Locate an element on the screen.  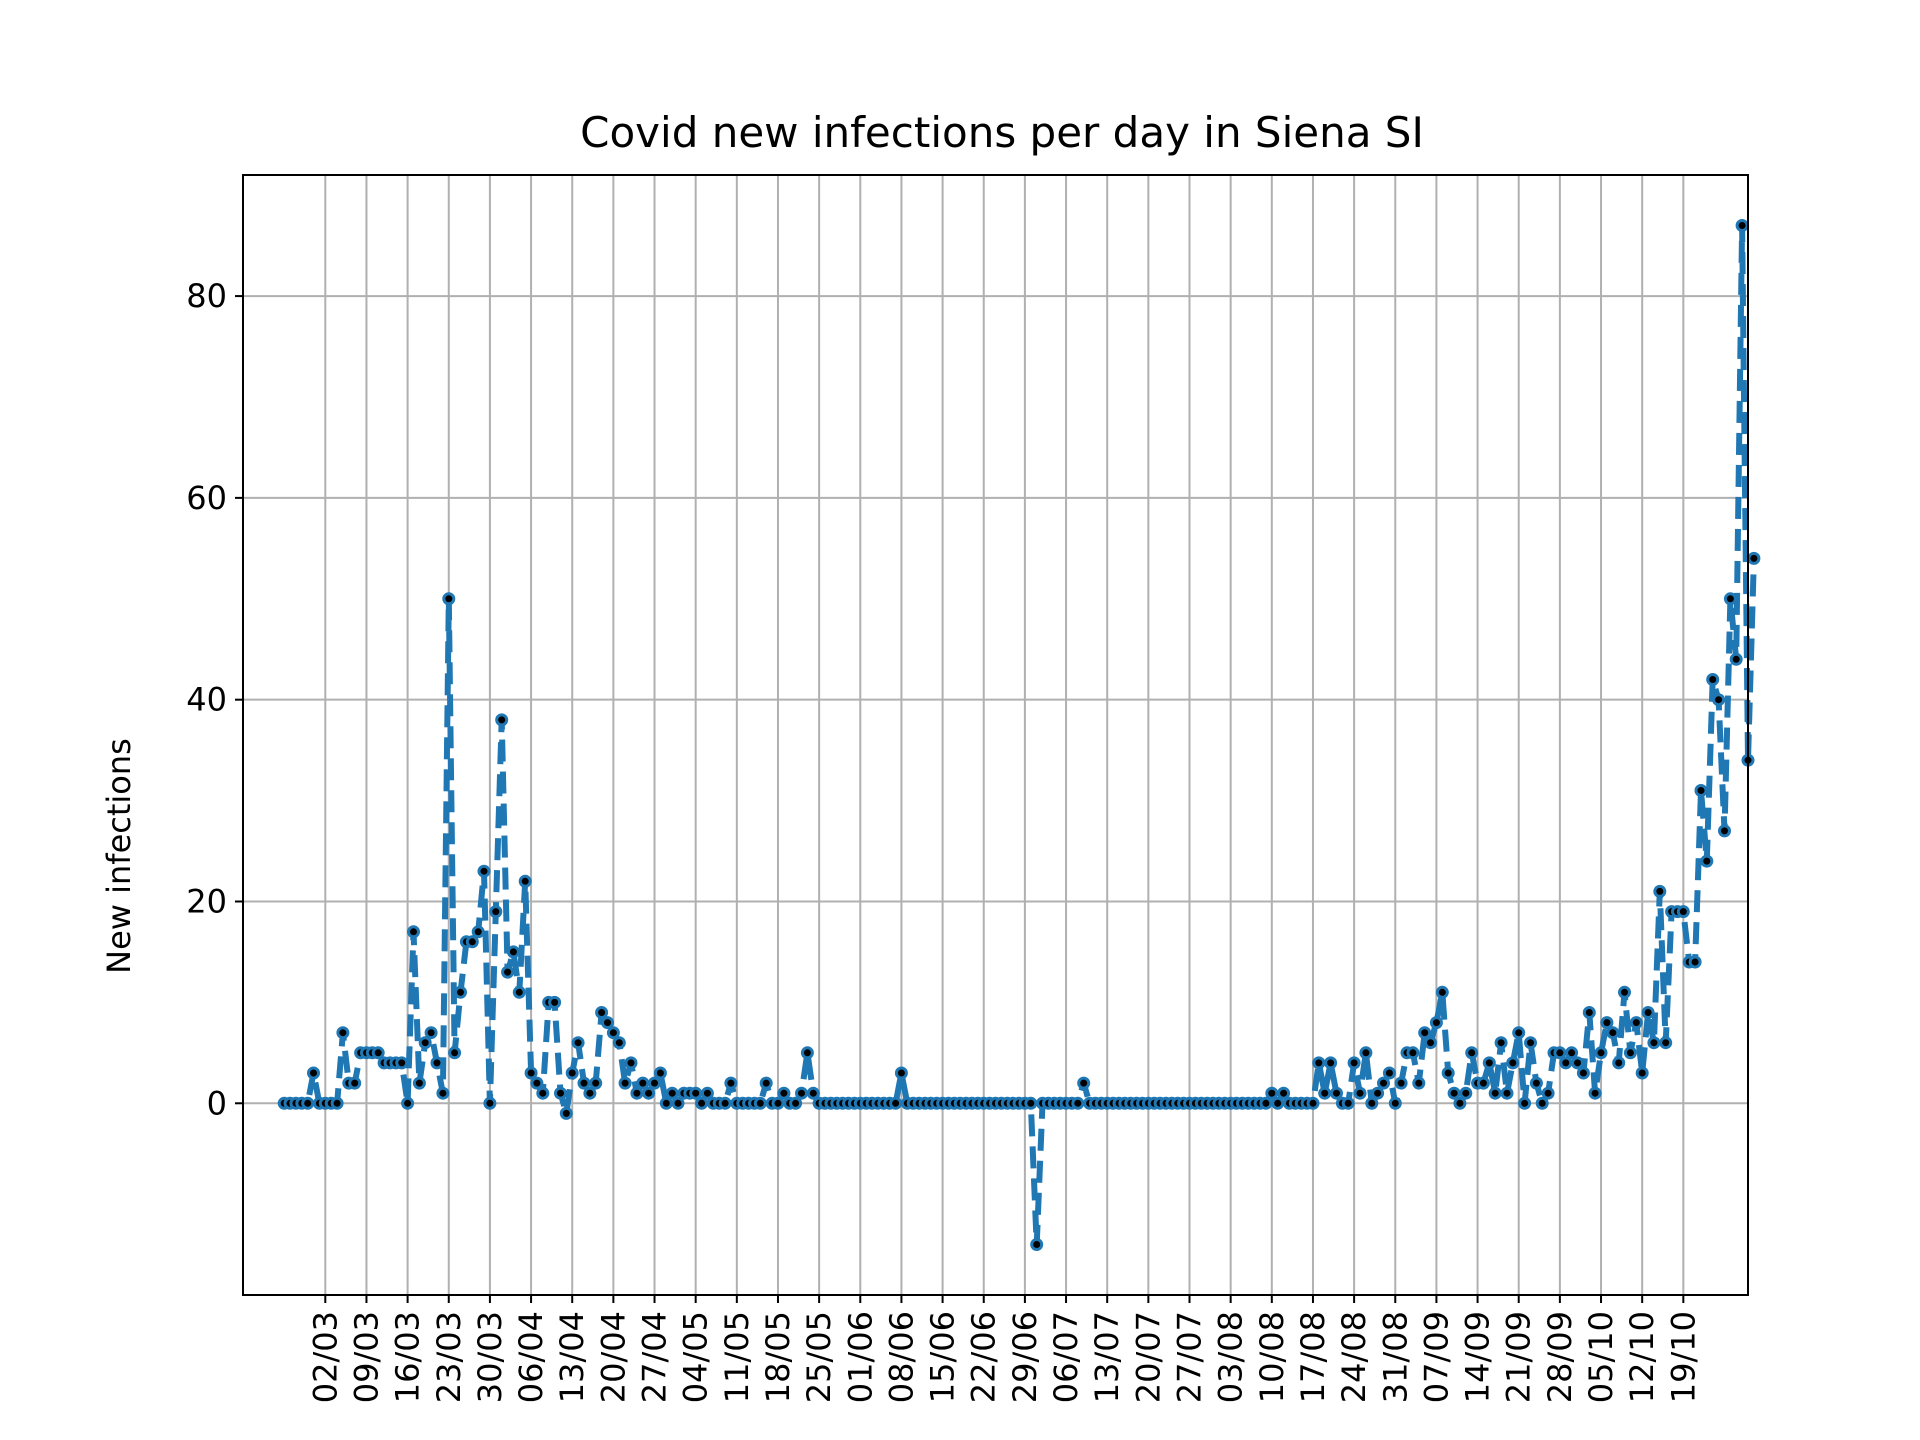
x-tick-label: 20/07 is located at coordinates (1148, 1357).